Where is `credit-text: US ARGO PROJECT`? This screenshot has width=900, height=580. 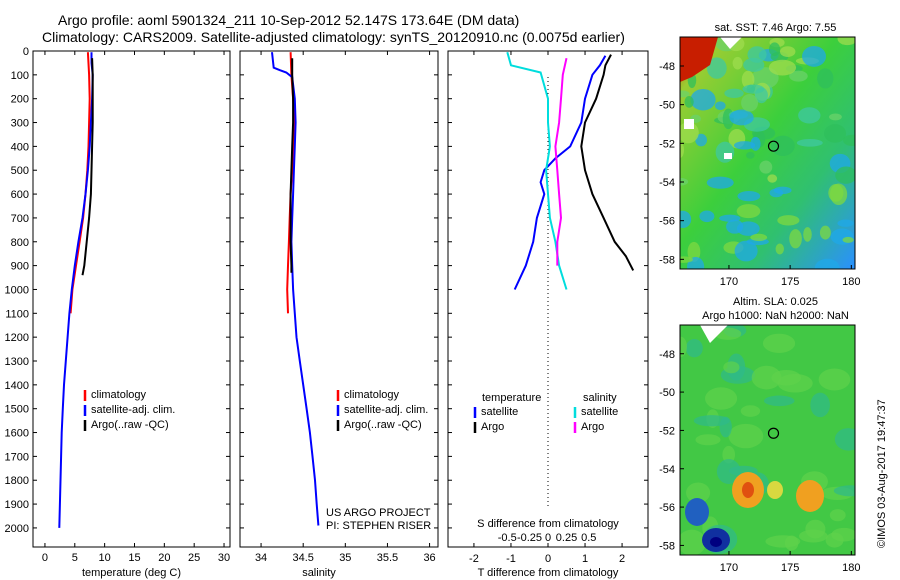
credit-text: US ARGO PROJECT is located at coordinates (378, 513).